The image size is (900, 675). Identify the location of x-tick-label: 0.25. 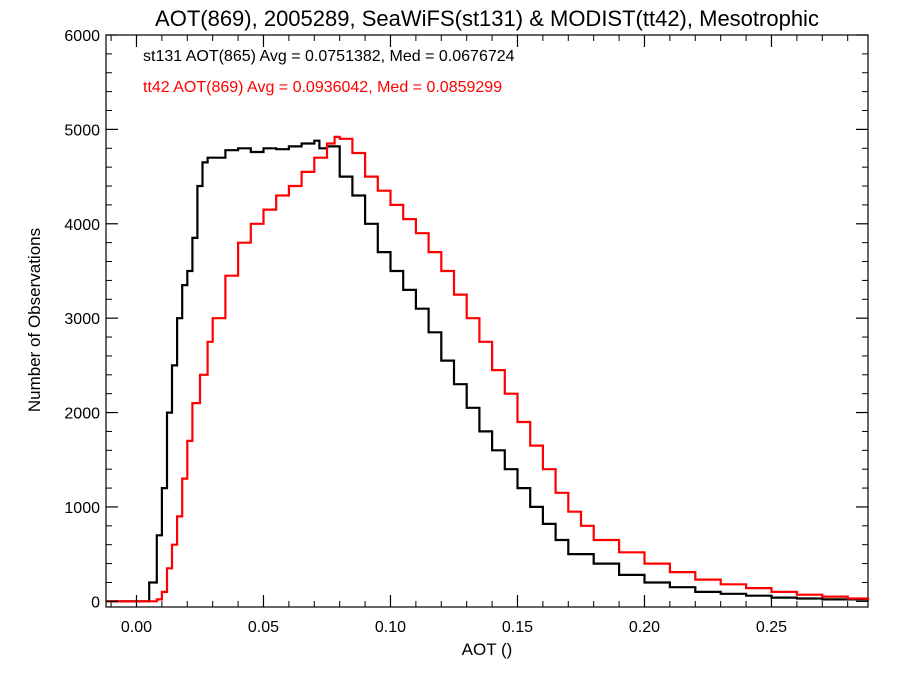
(771, 627).